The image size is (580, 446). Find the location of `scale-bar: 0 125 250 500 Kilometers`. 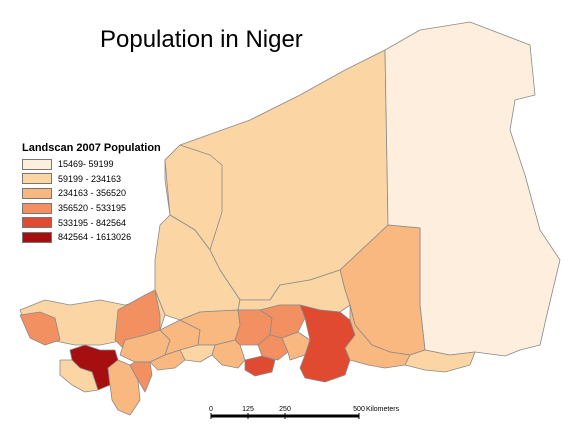

scale-bar: 0 125 250 500 Kilometers is located at coordinates (304, 412).